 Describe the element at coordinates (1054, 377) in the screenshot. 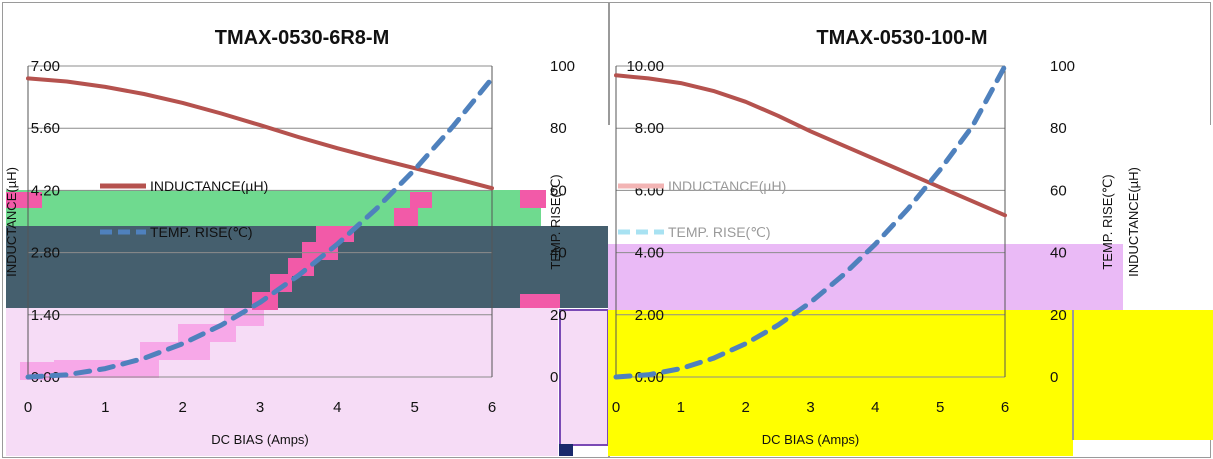

I see `y-right-tick-label: 0` at that location.